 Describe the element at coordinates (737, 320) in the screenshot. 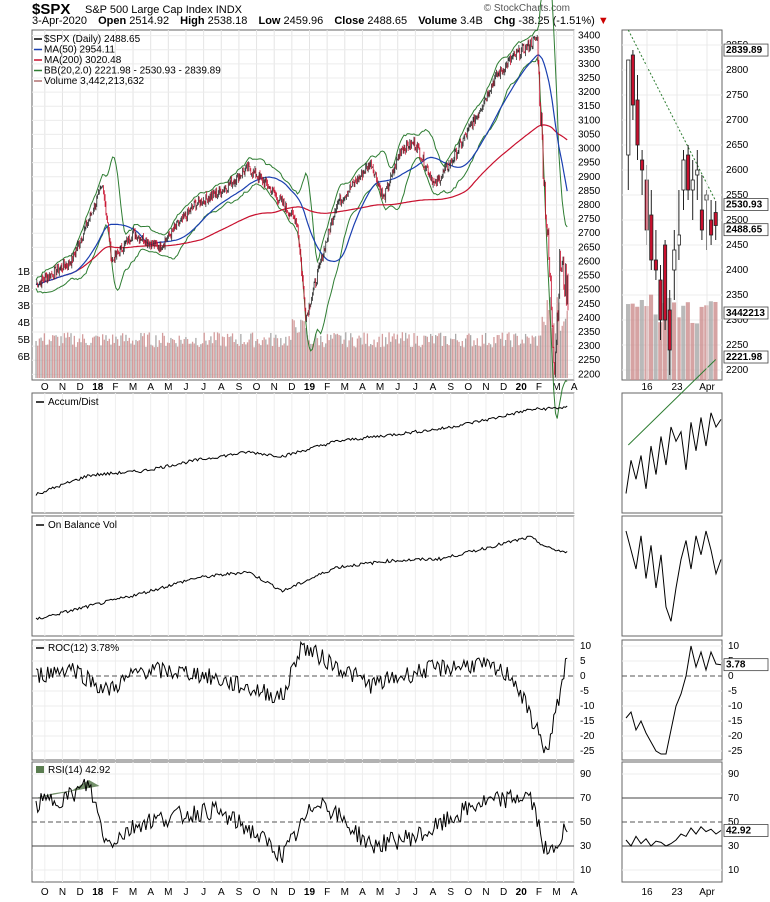

I see `zoom-y-tick-label: 2300` at that location.